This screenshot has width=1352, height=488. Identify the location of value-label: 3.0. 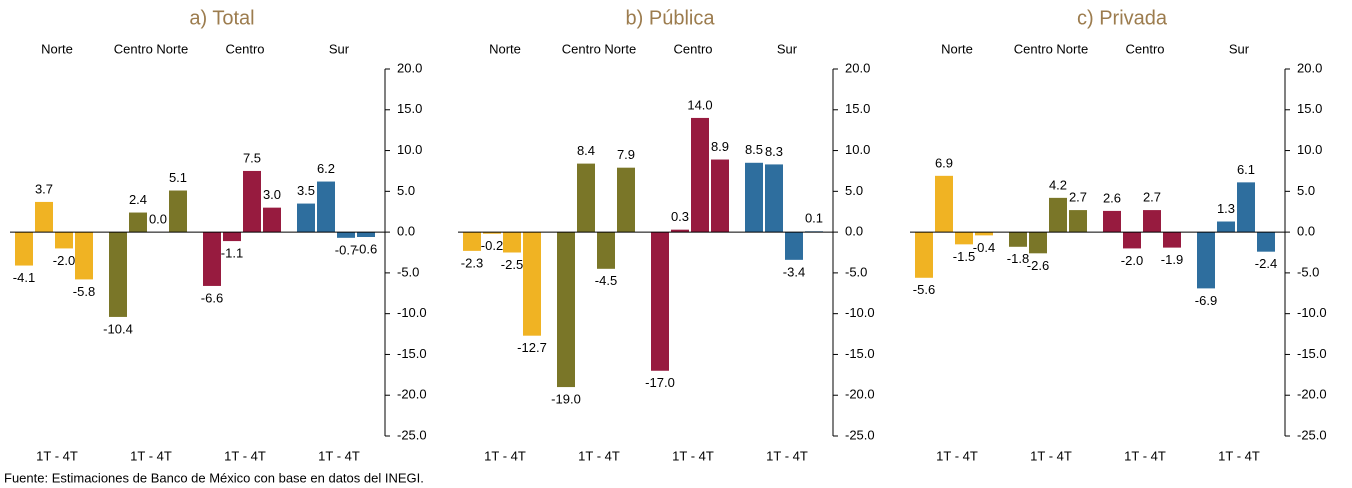
(272, 194).